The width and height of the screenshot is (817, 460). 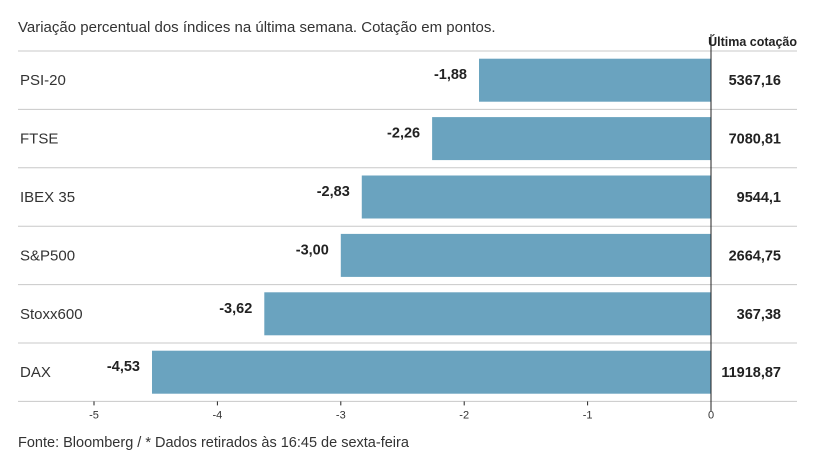 What do you see at coordinates (123, 367) in the screenshot?
I see `value-label: -4,53` at bounding box center [123, 367].